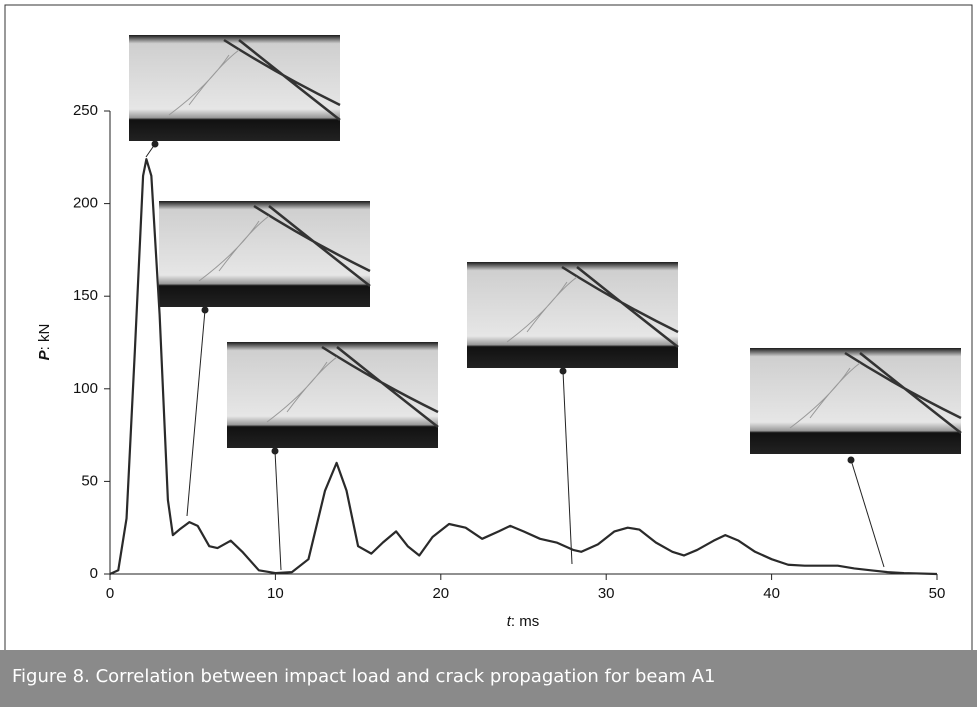 The width and height of the screenshot is (977, 707). Describe the element at coordinates (85, 110) in the screenshot. I see `y-tick-label: 250` at that location.